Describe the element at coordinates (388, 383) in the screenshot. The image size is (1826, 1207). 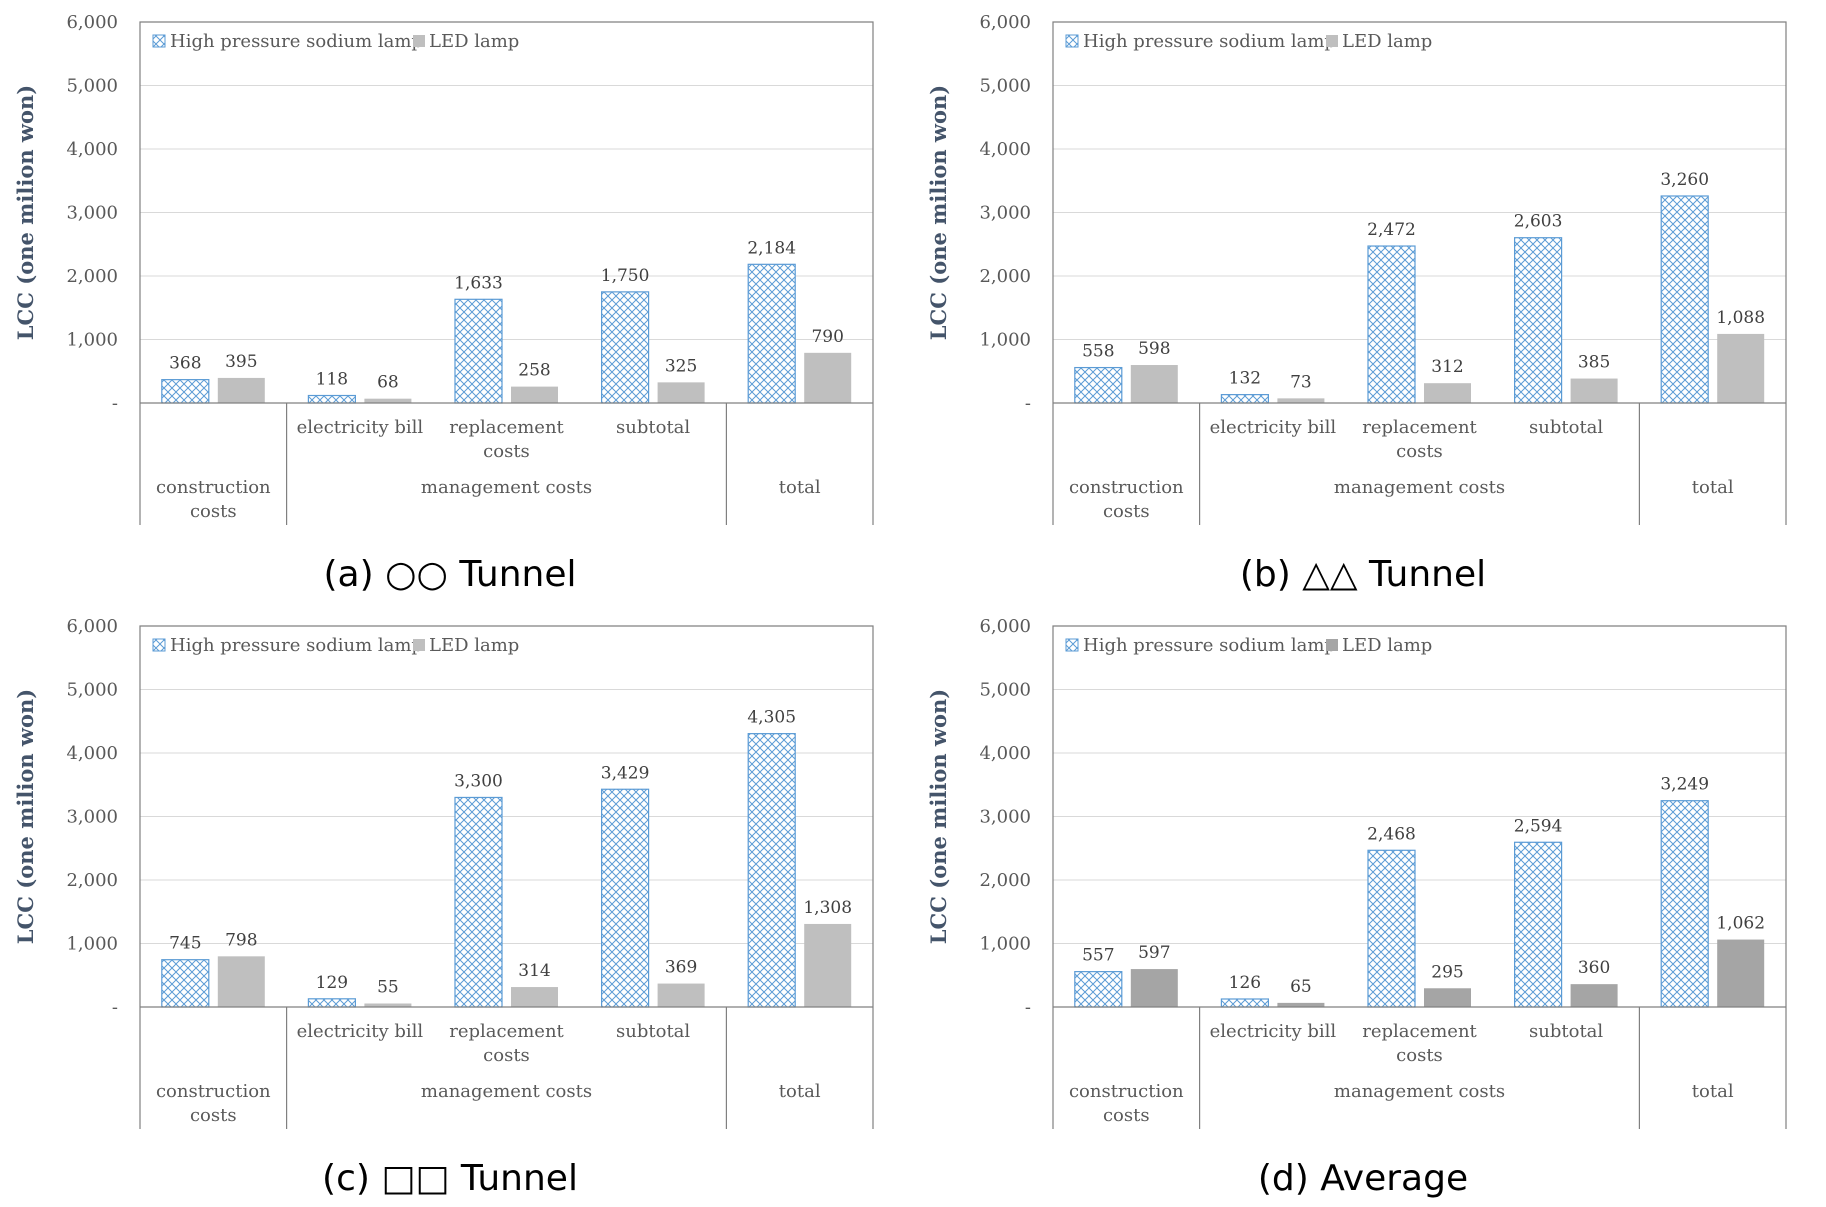
I see `data-label: 68` at that location.